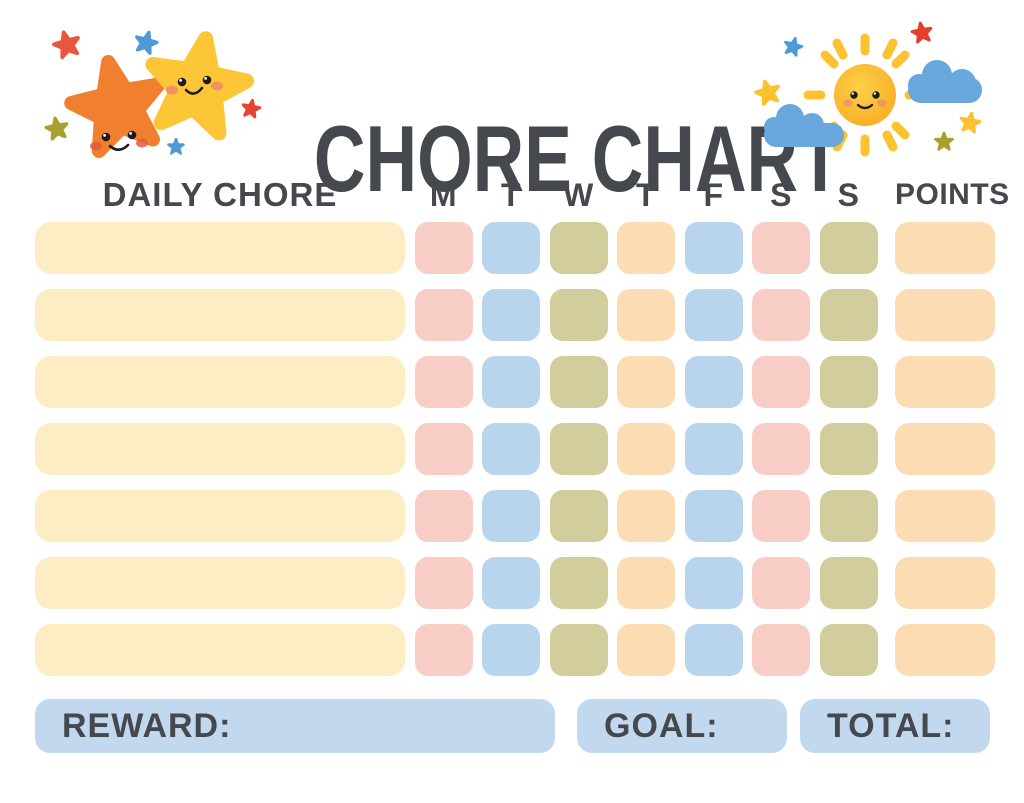 The width and height of the screenshot is (1024, 803). Describe the element at coordinates (511, 194) in the screenshot. I see `day-header-2: T` at that location.